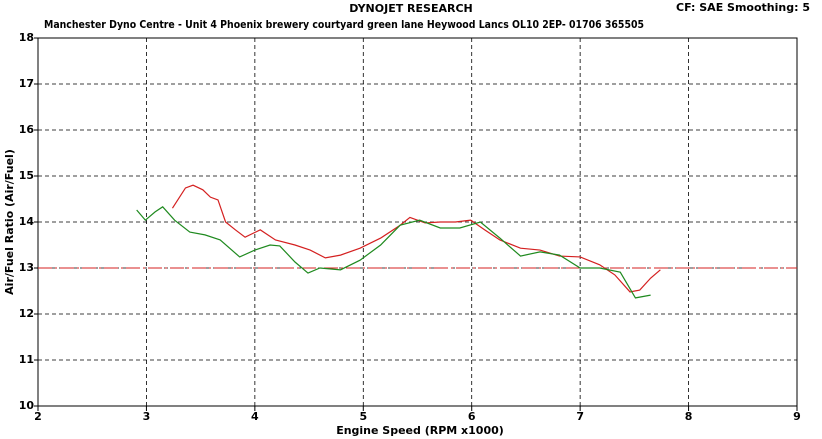 The height and width of the screenshot is (439, 822). Describe the element at coordinates (26, 175) in the screenshot. I see `y-tick-label: 15` at that location.